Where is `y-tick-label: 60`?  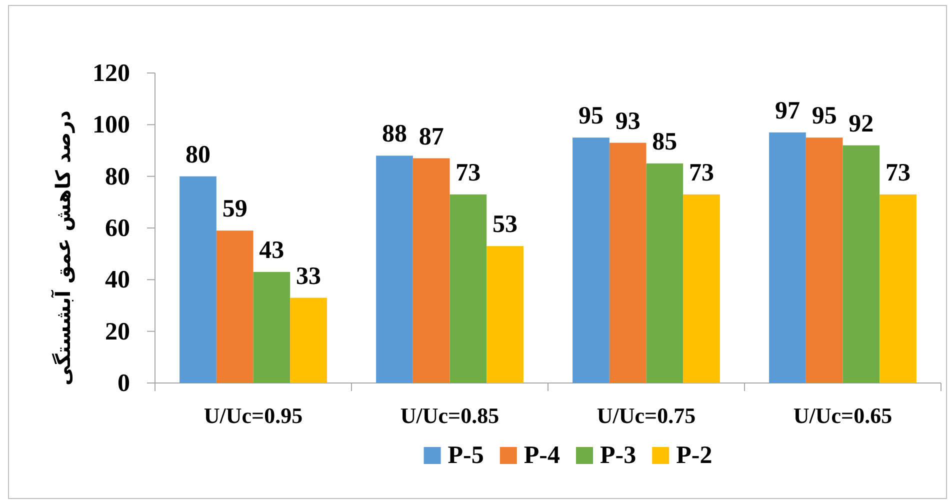 y-tick-label: 60 is located at coordinates (117, 228).